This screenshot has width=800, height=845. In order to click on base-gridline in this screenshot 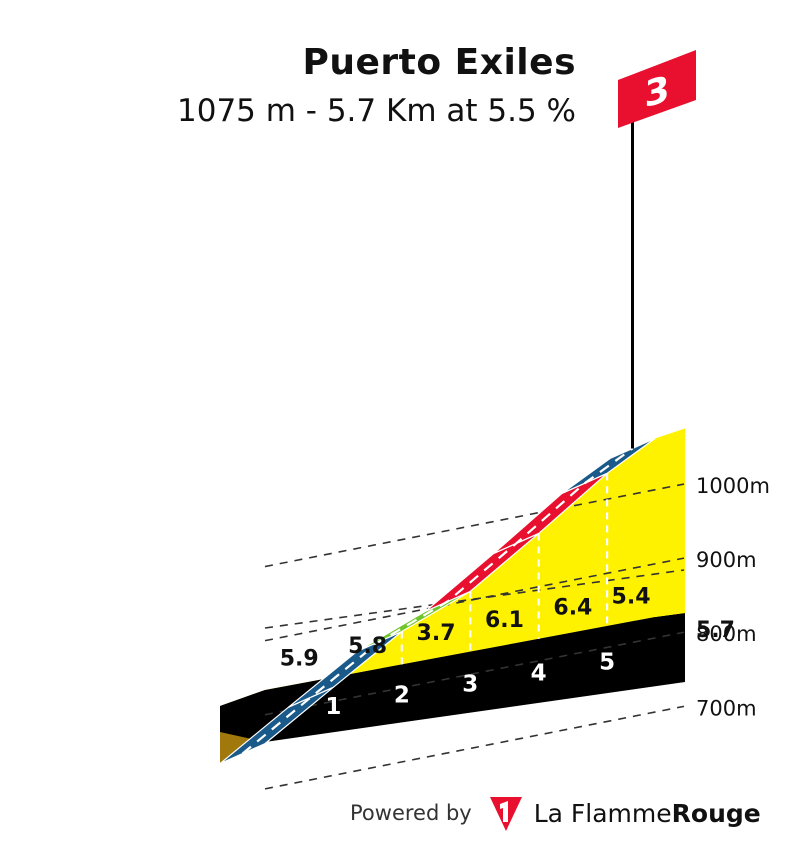, I will do `click(474, 599)`.